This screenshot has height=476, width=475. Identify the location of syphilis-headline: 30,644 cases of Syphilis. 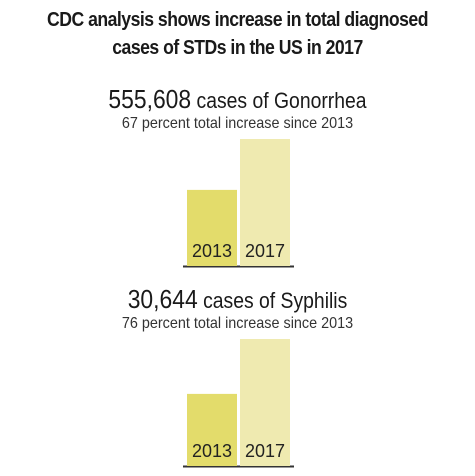
(238, 300).